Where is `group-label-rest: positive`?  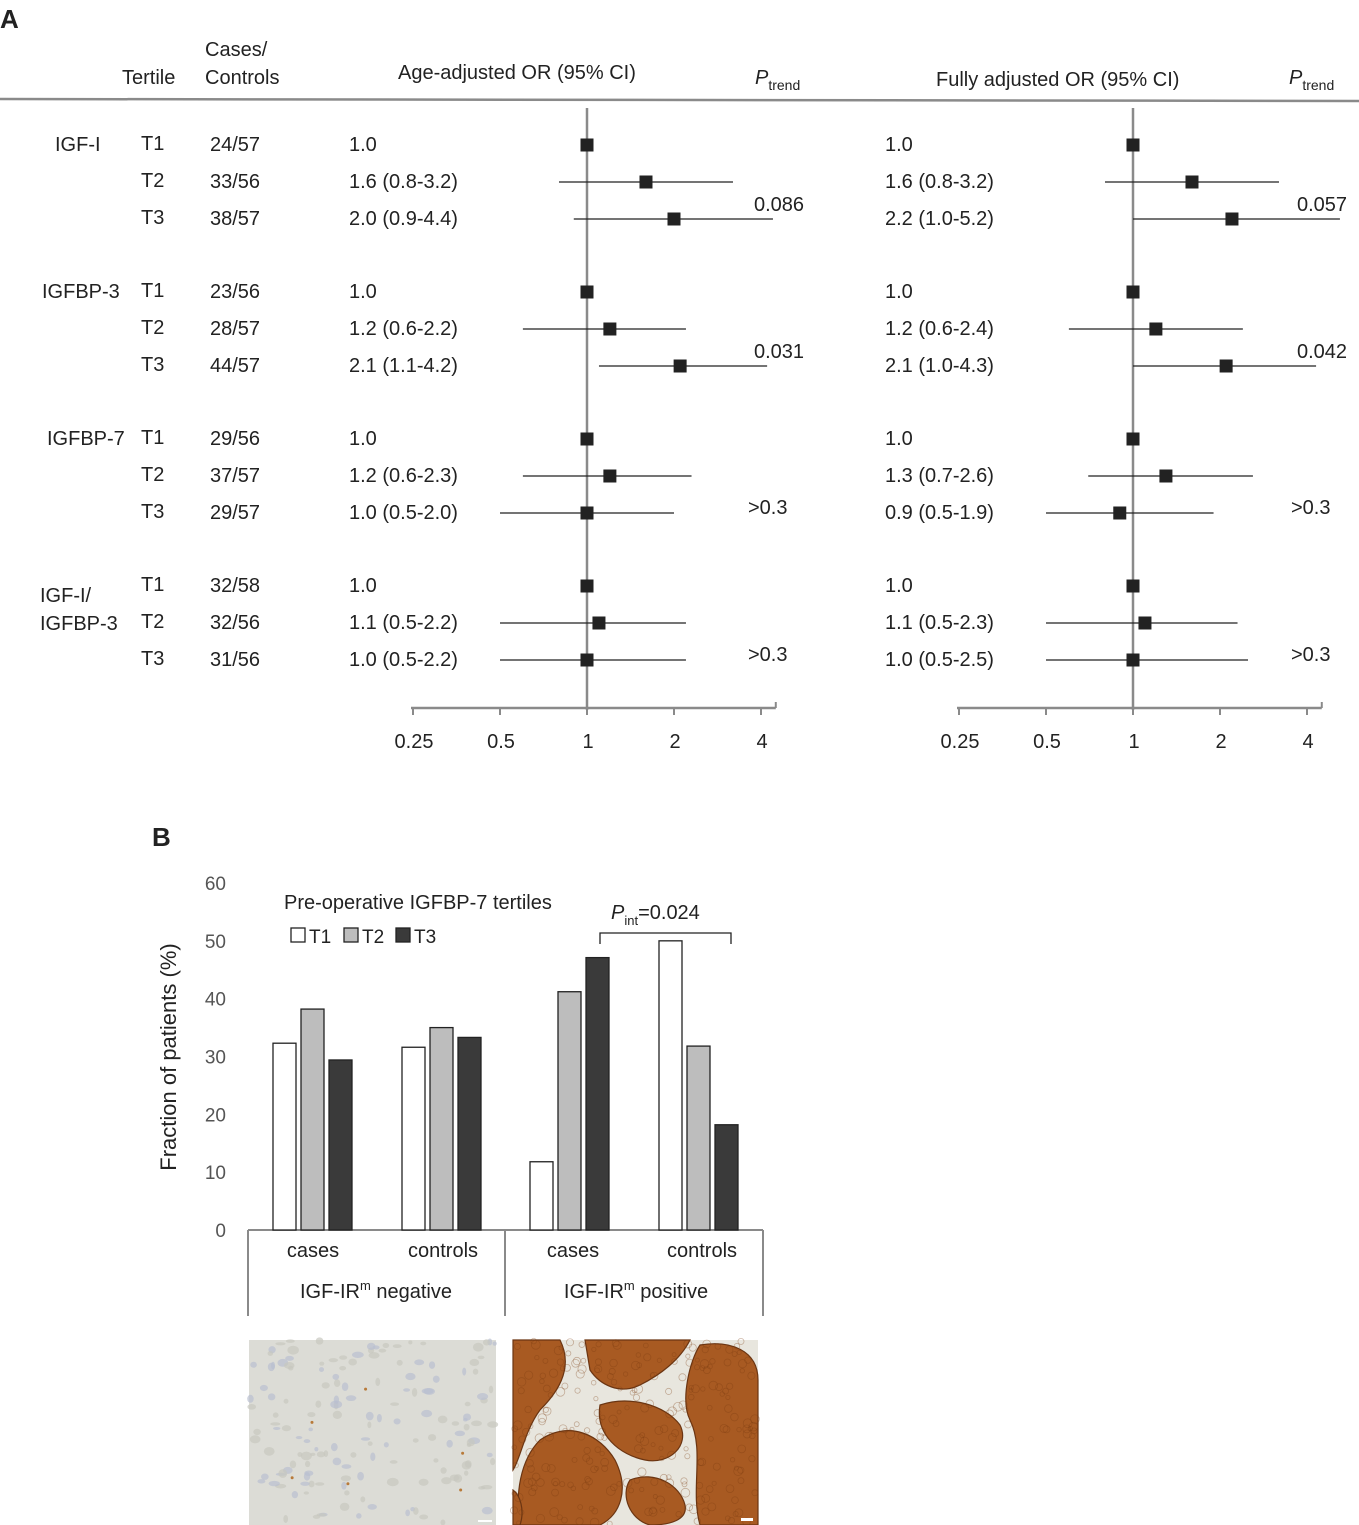
group-label-rest: positive is located at coordinates (671, 1292).